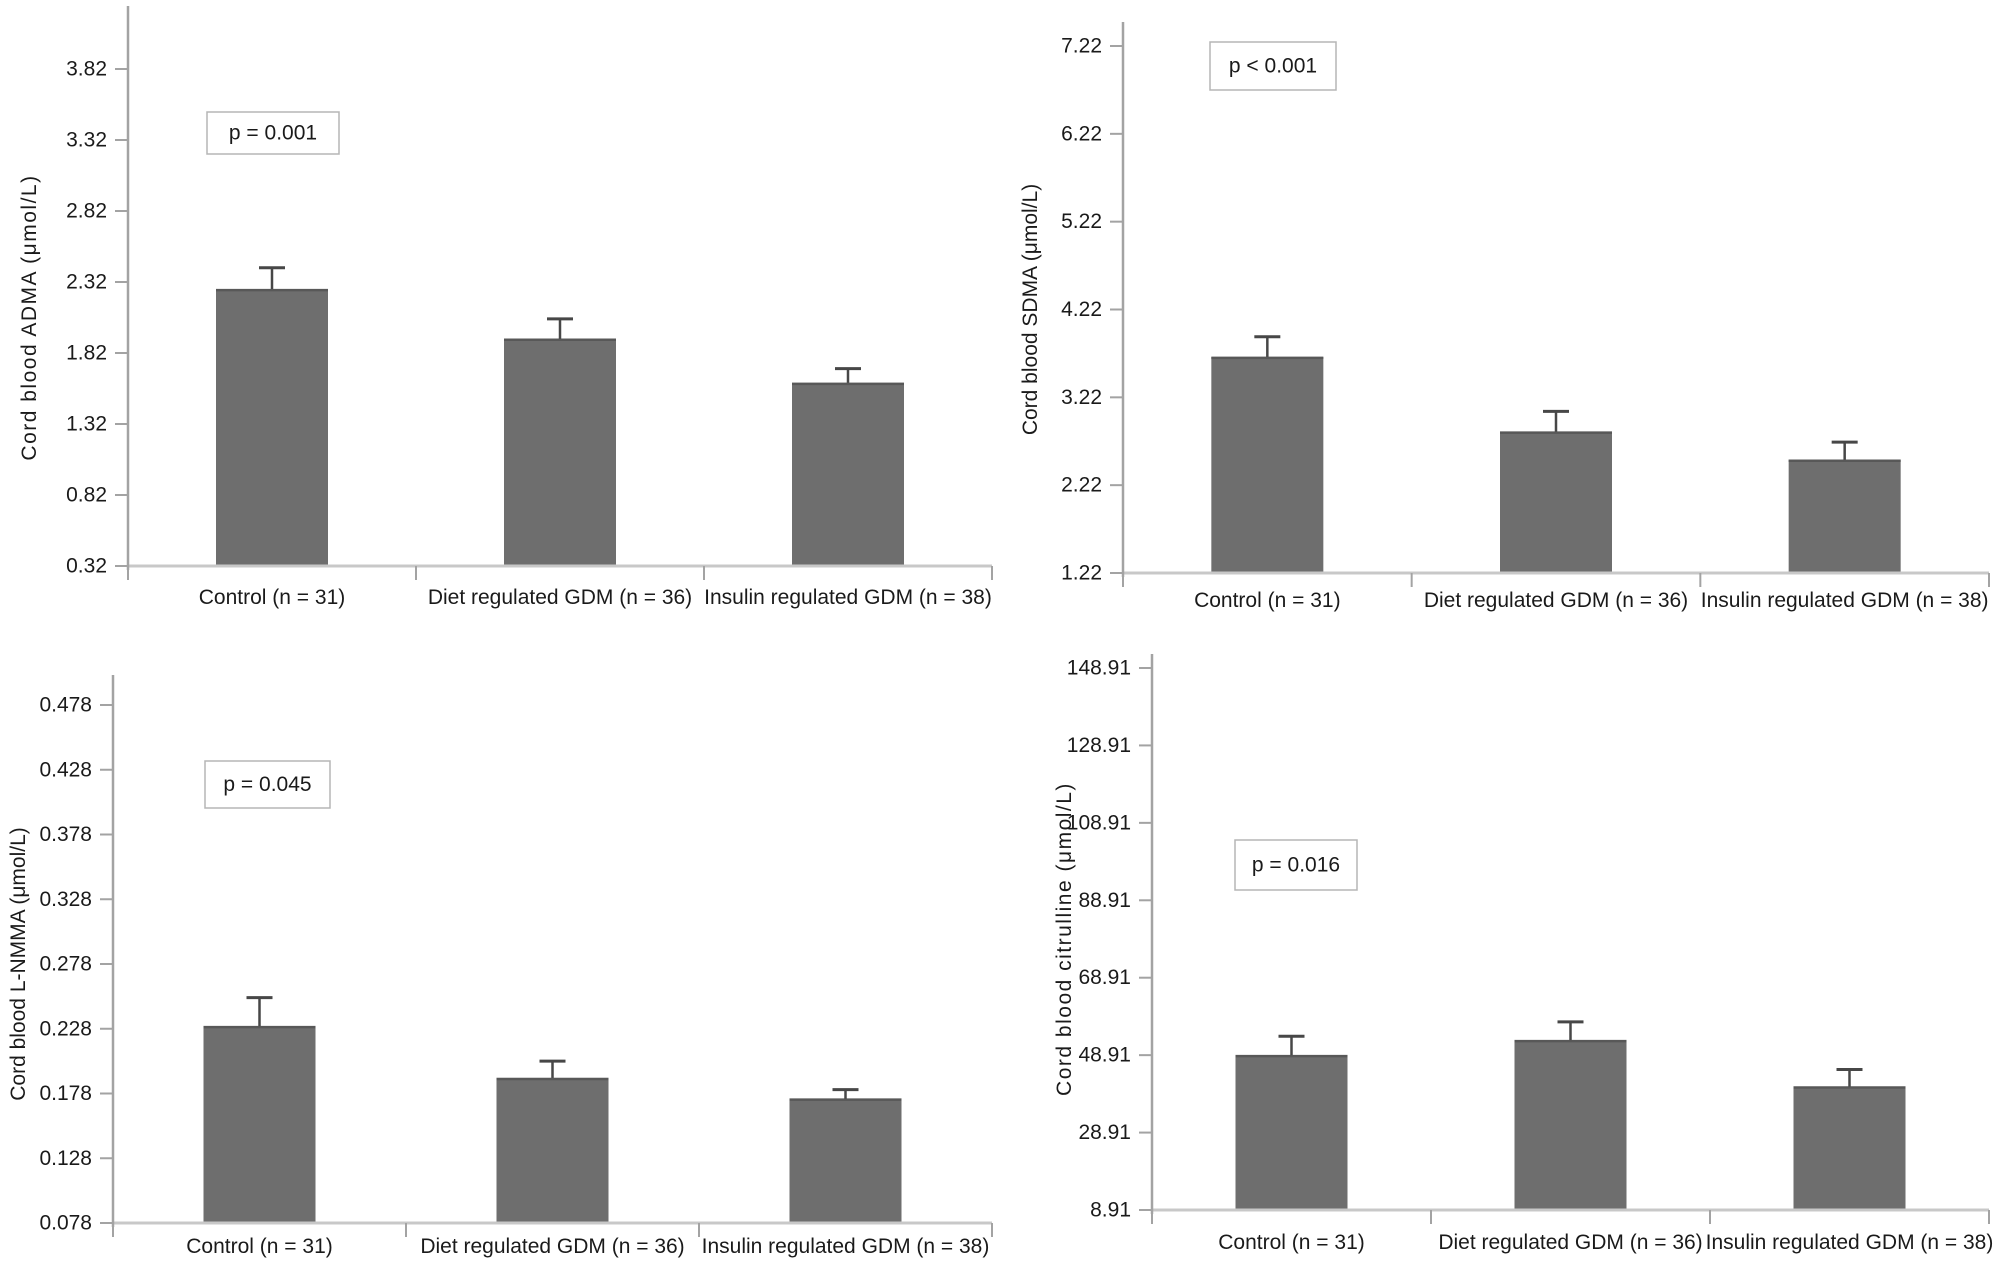 Image resolution: width=1993 pixels, height=1263 pixels. I want to click on y-tick-label: 2.32, so click(86, 282).